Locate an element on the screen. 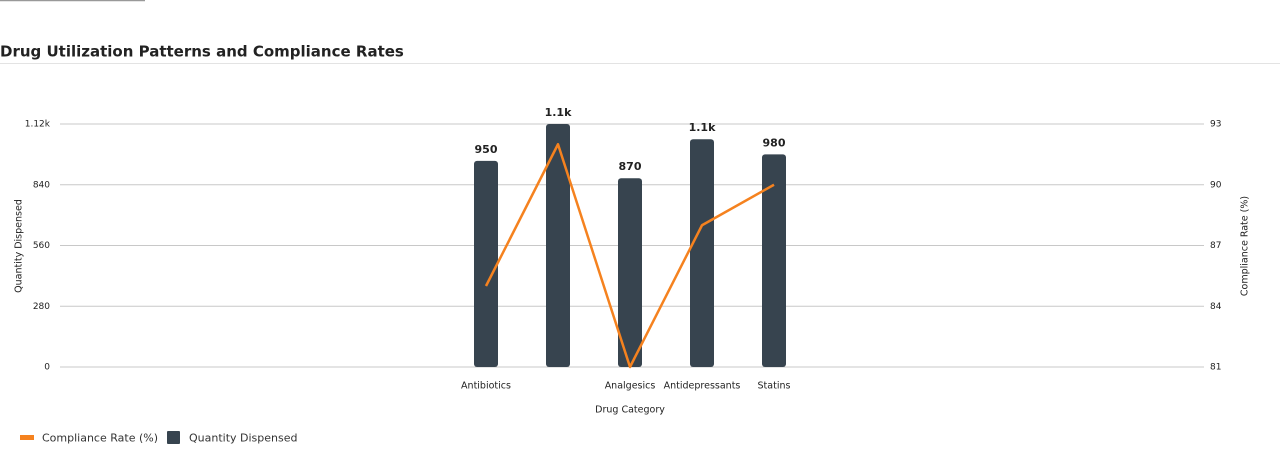 This screenshot has width=1280, height=454. x-axis-title: Drug Category is located at coordinates (630, 410).